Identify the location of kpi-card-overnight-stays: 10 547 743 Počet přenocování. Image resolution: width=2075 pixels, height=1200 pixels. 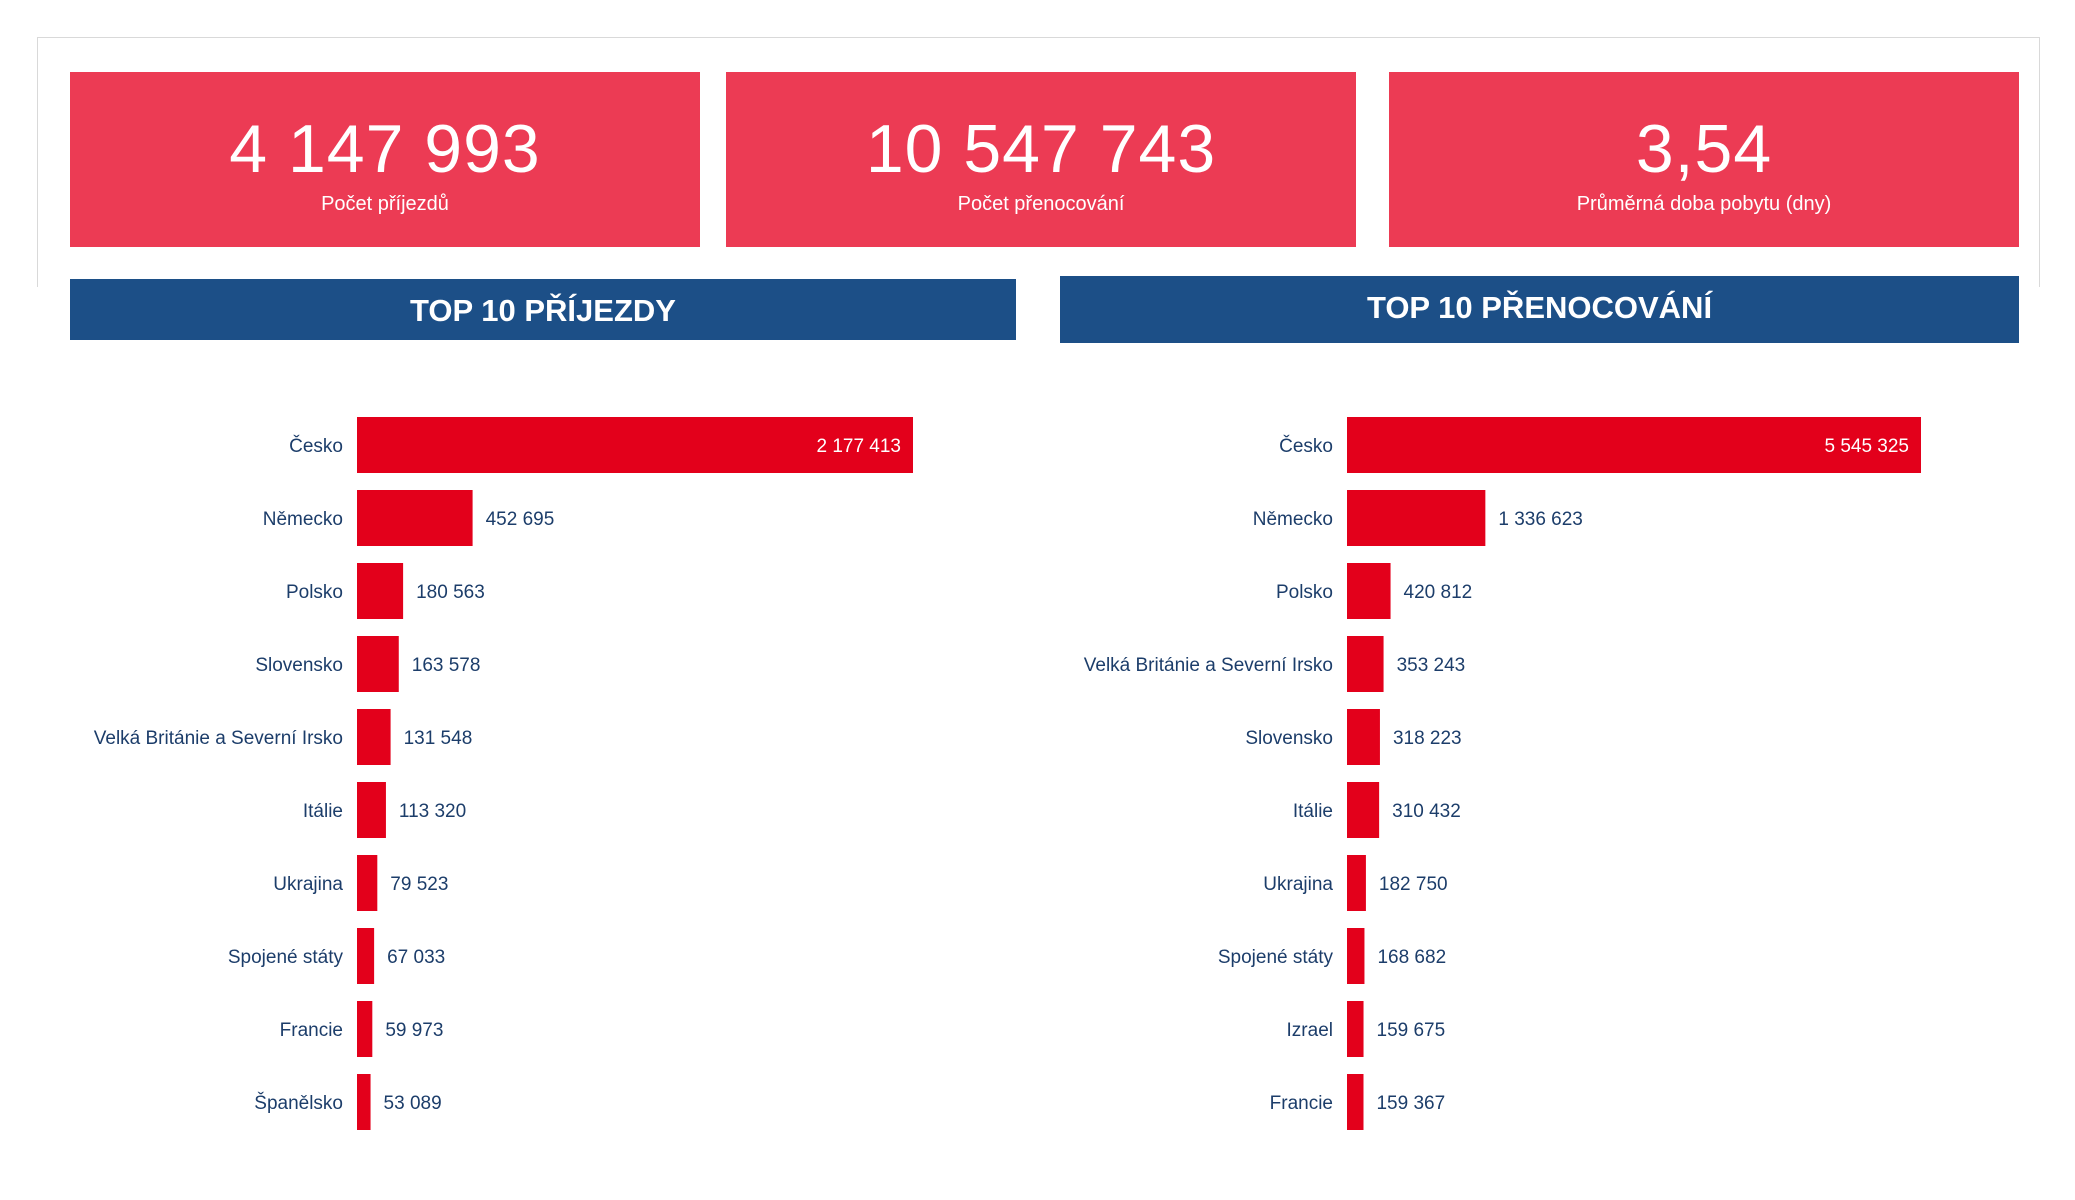
(1041, 159).